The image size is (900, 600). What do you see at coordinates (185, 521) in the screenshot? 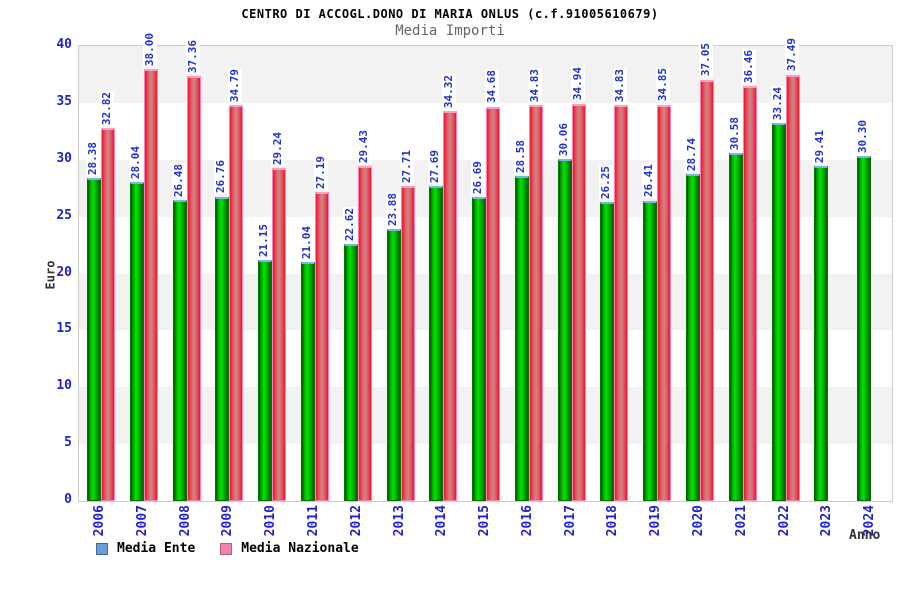
I see `x-tick-label-2008: 2008` at bounding box center [185, 521].